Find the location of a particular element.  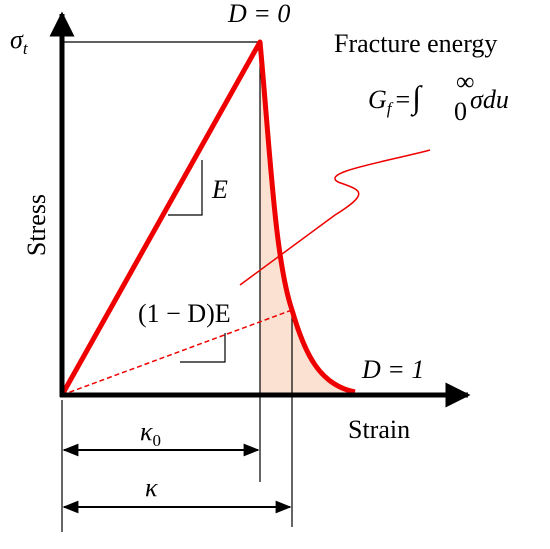

gf-upper: ∞ is located at coordinates (465, 81).